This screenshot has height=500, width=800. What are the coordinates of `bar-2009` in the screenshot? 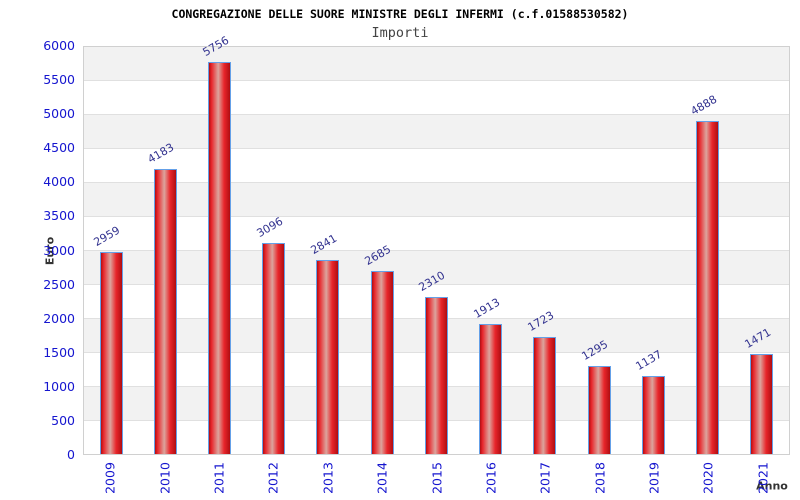 It's located at (111, 353).